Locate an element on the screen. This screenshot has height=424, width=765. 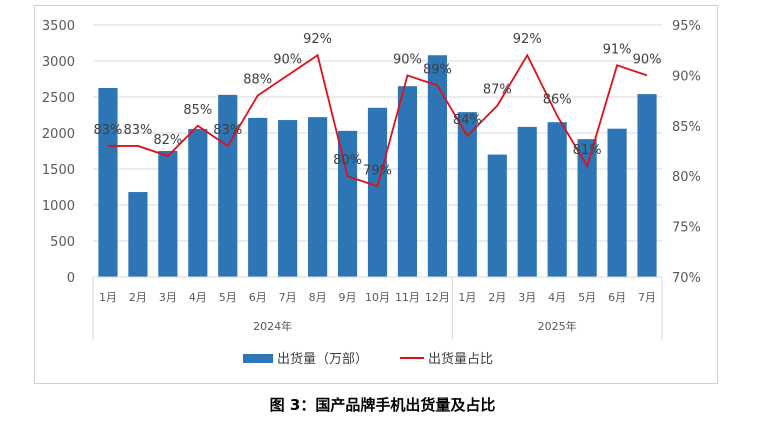
y-left-tick: 3500 is located at coordinates (58, 26).